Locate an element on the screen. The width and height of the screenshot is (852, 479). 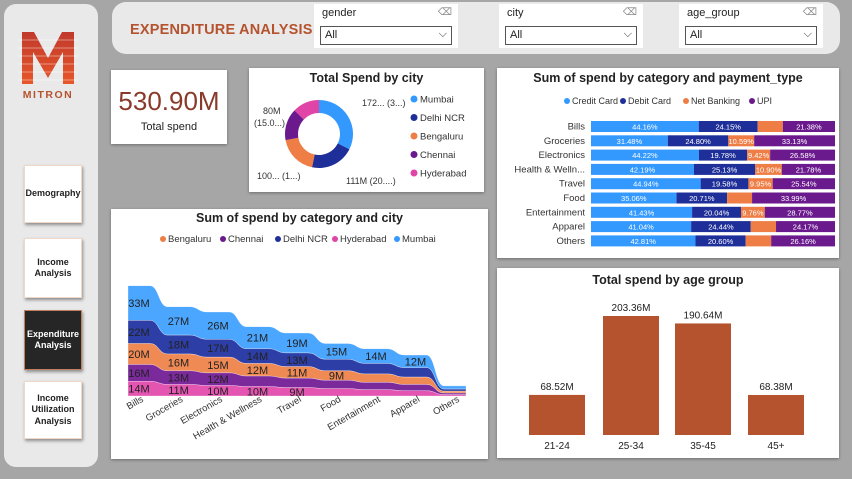
data-label: 9.42% is located at coordinates (759, 155).